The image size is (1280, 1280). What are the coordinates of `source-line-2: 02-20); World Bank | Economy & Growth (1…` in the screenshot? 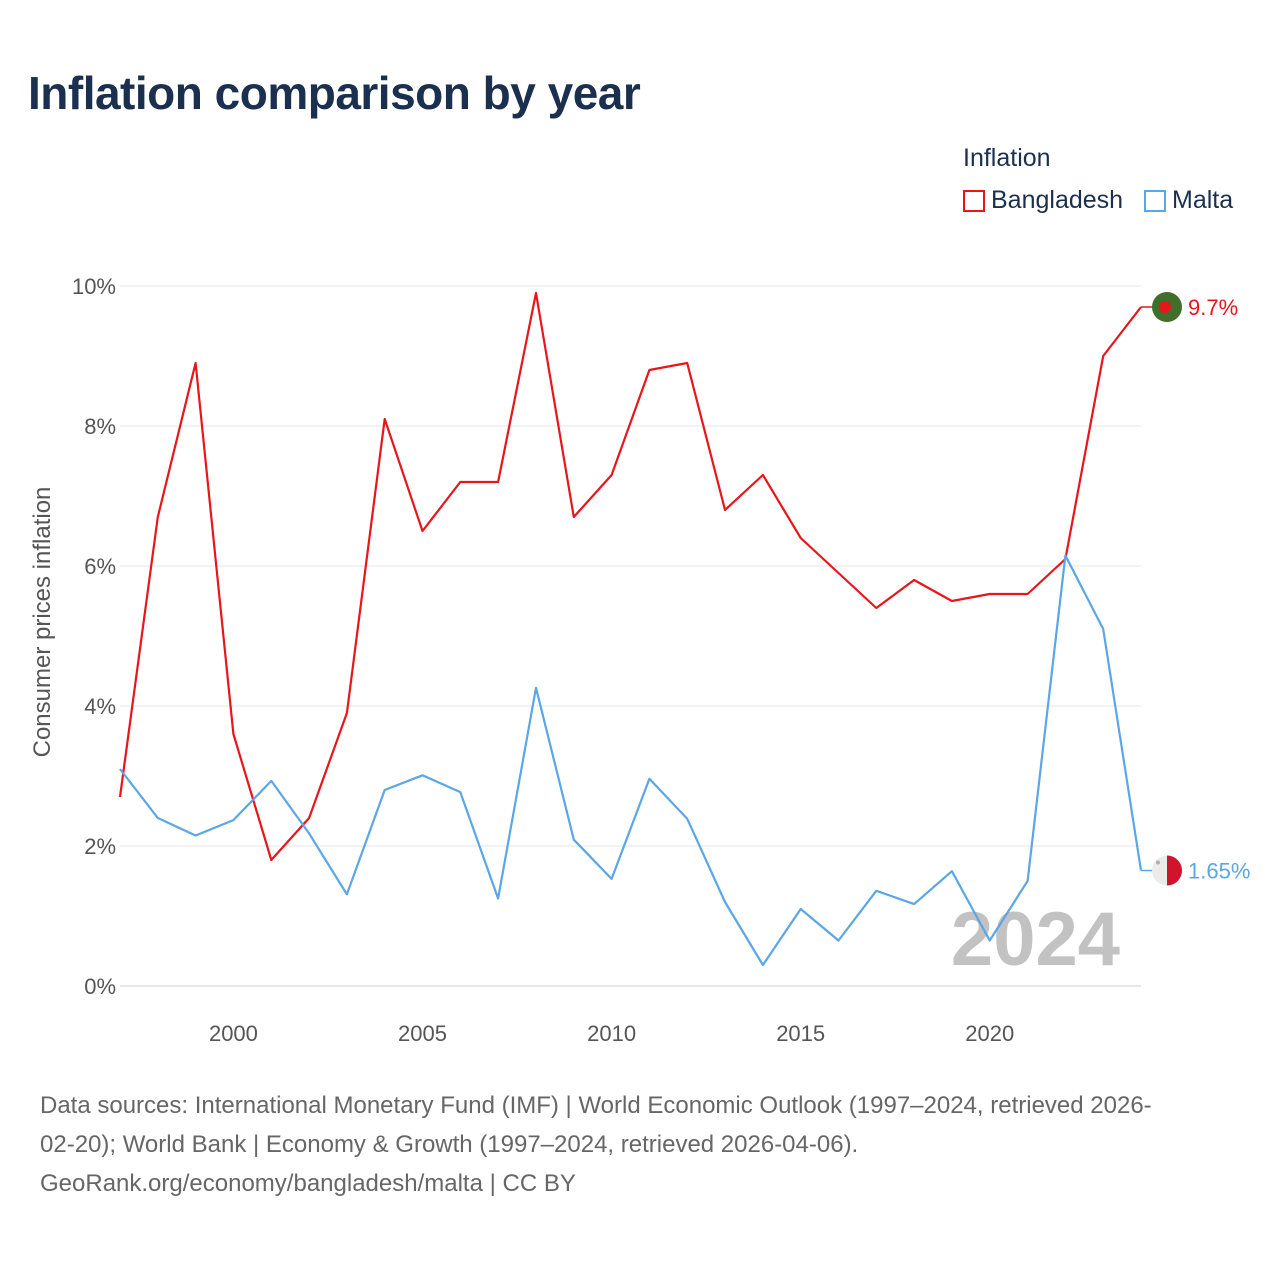 It's located at (449, 1144).